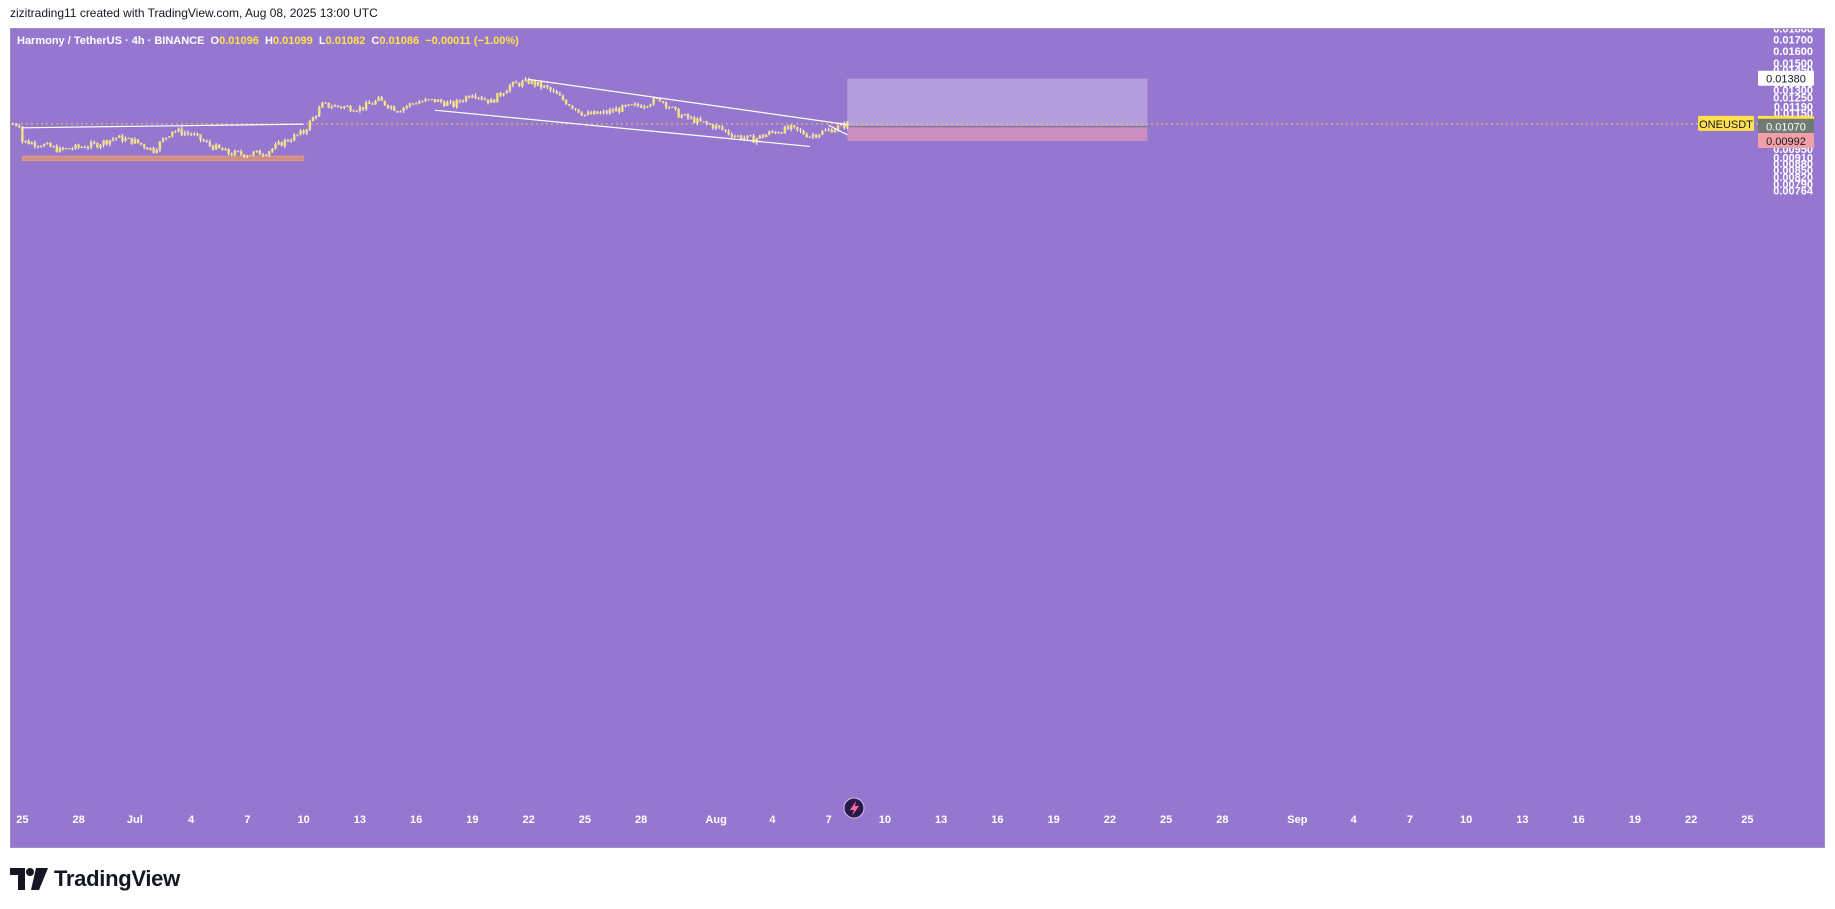  Describe the element at coordinates (135, 820) in the screenshot. I see `x-tick-label: Jul` at that location.